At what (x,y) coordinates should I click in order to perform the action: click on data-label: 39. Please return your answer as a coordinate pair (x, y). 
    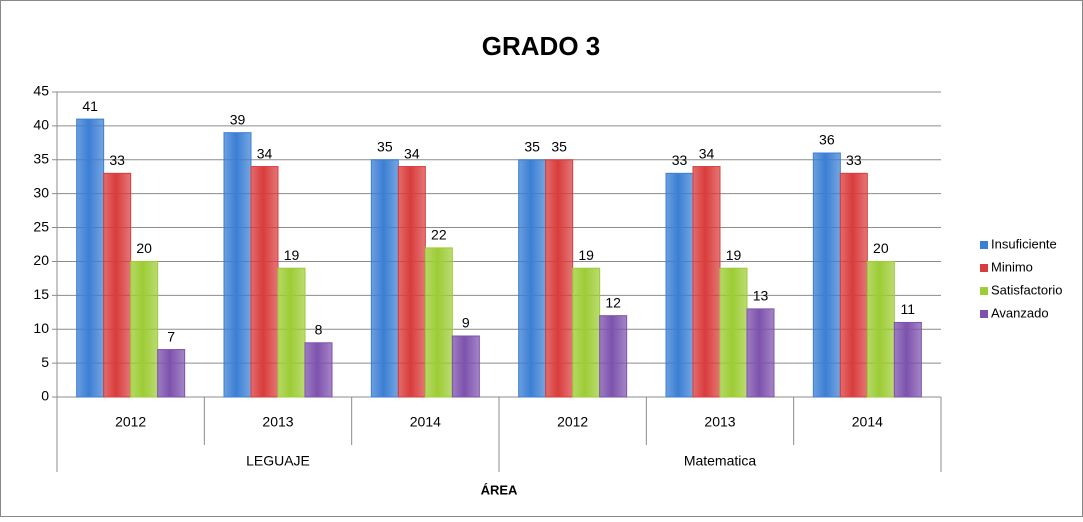
    Looking at the image, I should click on (238, 119).